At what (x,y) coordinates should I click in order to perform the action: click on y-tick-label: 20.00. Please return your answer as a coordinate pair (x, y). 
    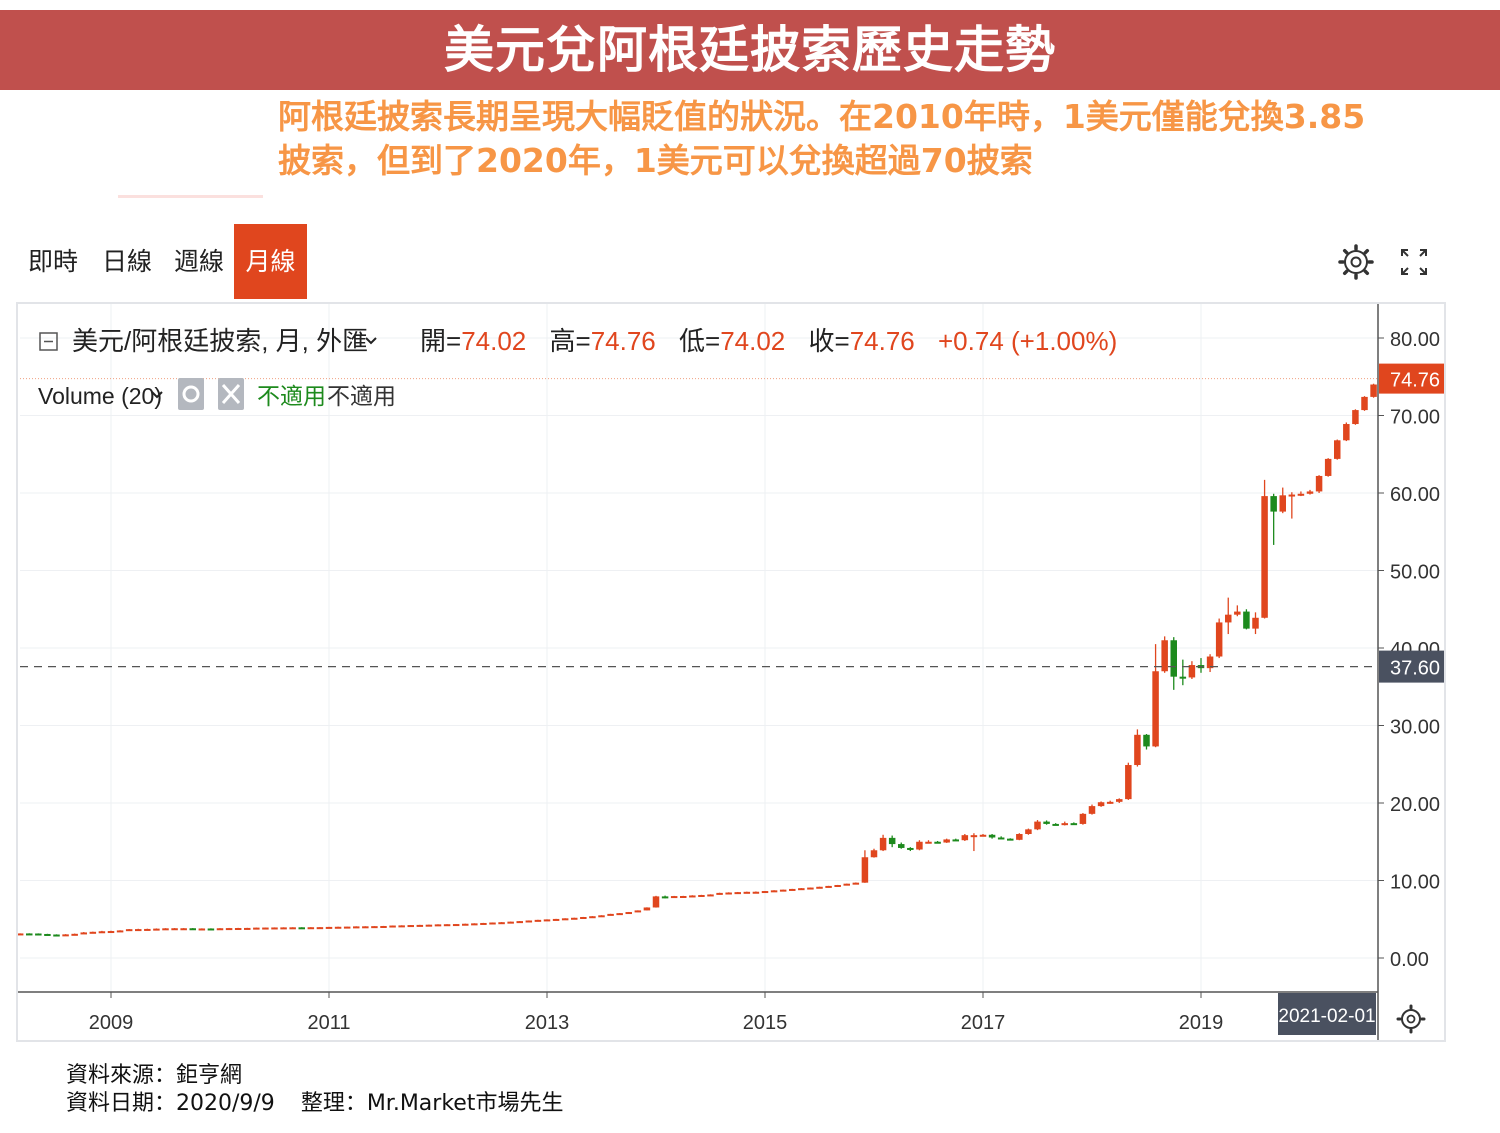
    Looking at the image, I should click on (1415, 805).